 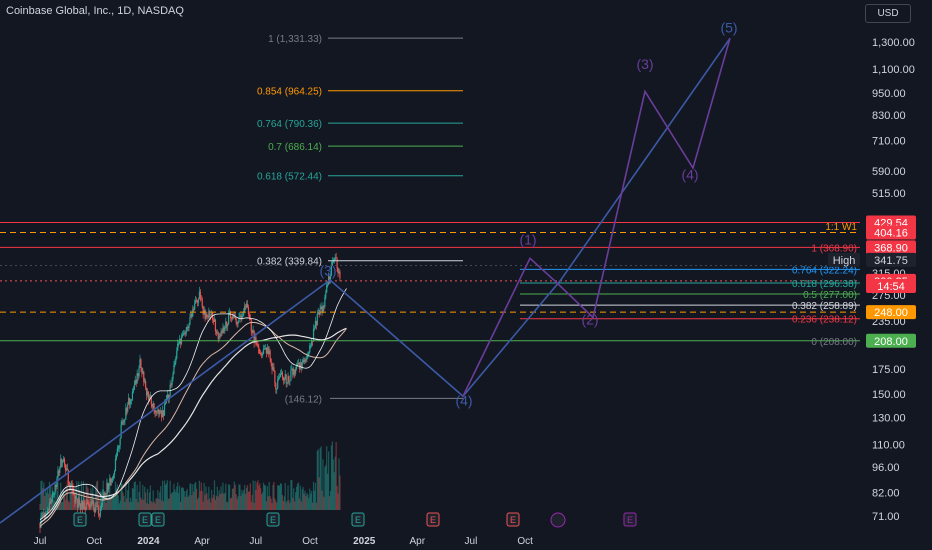 What do you see at coordinates (888, 13) in the screenshot?
I see `currency-button: USD` at bounding box center [888, 13].